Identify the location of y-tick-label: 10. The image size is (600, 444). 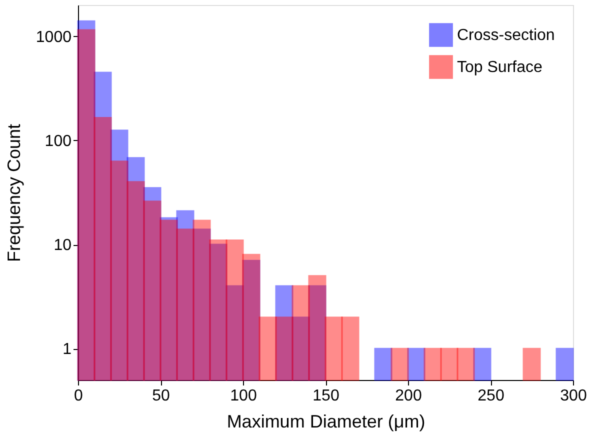
(63, 245).